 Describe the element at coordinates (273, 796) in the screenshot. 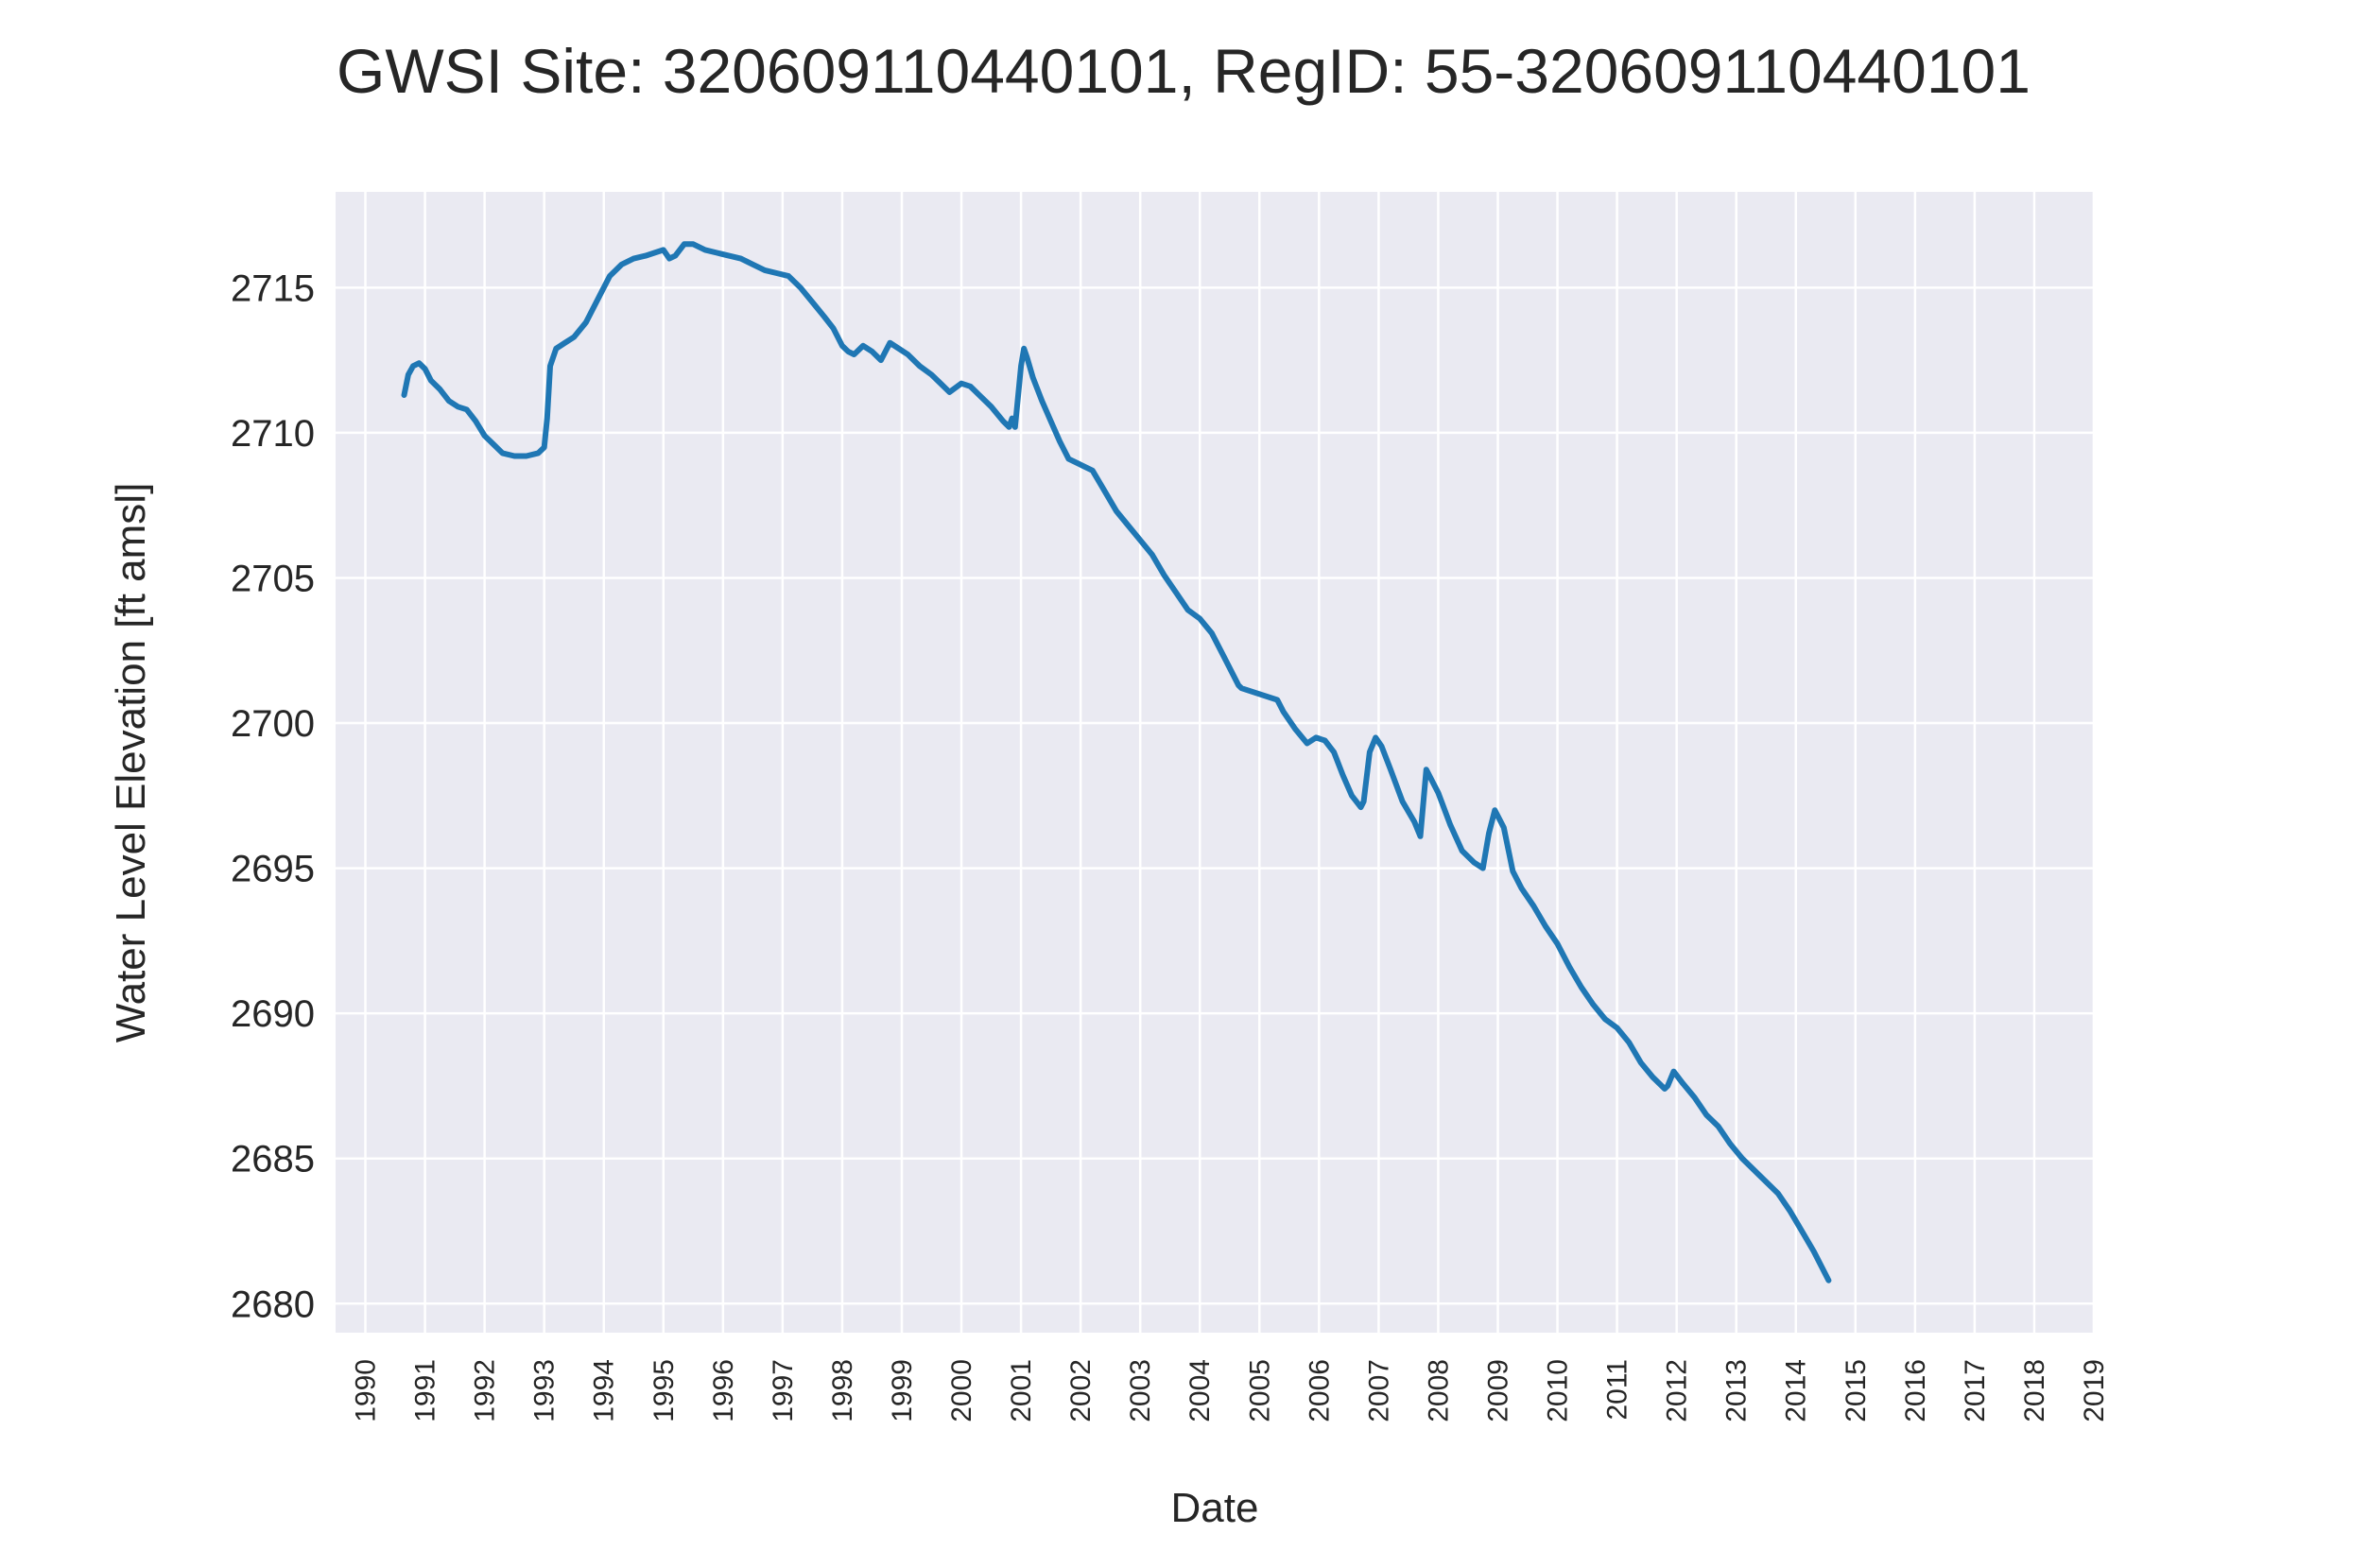

I see `y-axis-tick-labels: 2680 2685 2690 2695 2700 2705 2710 2715` at that location.